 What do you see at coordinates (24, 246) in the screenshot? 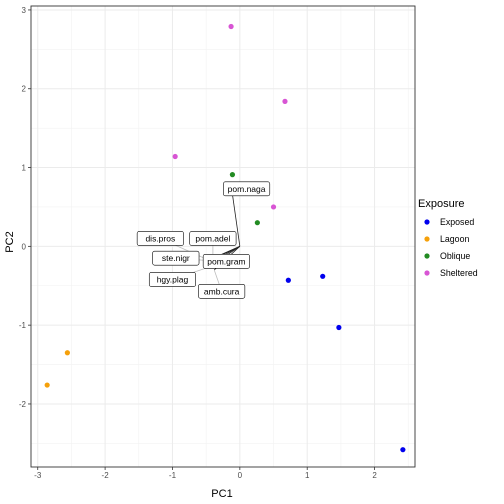
I see `y-tick-label: 0` at bounding box center [24, 246].